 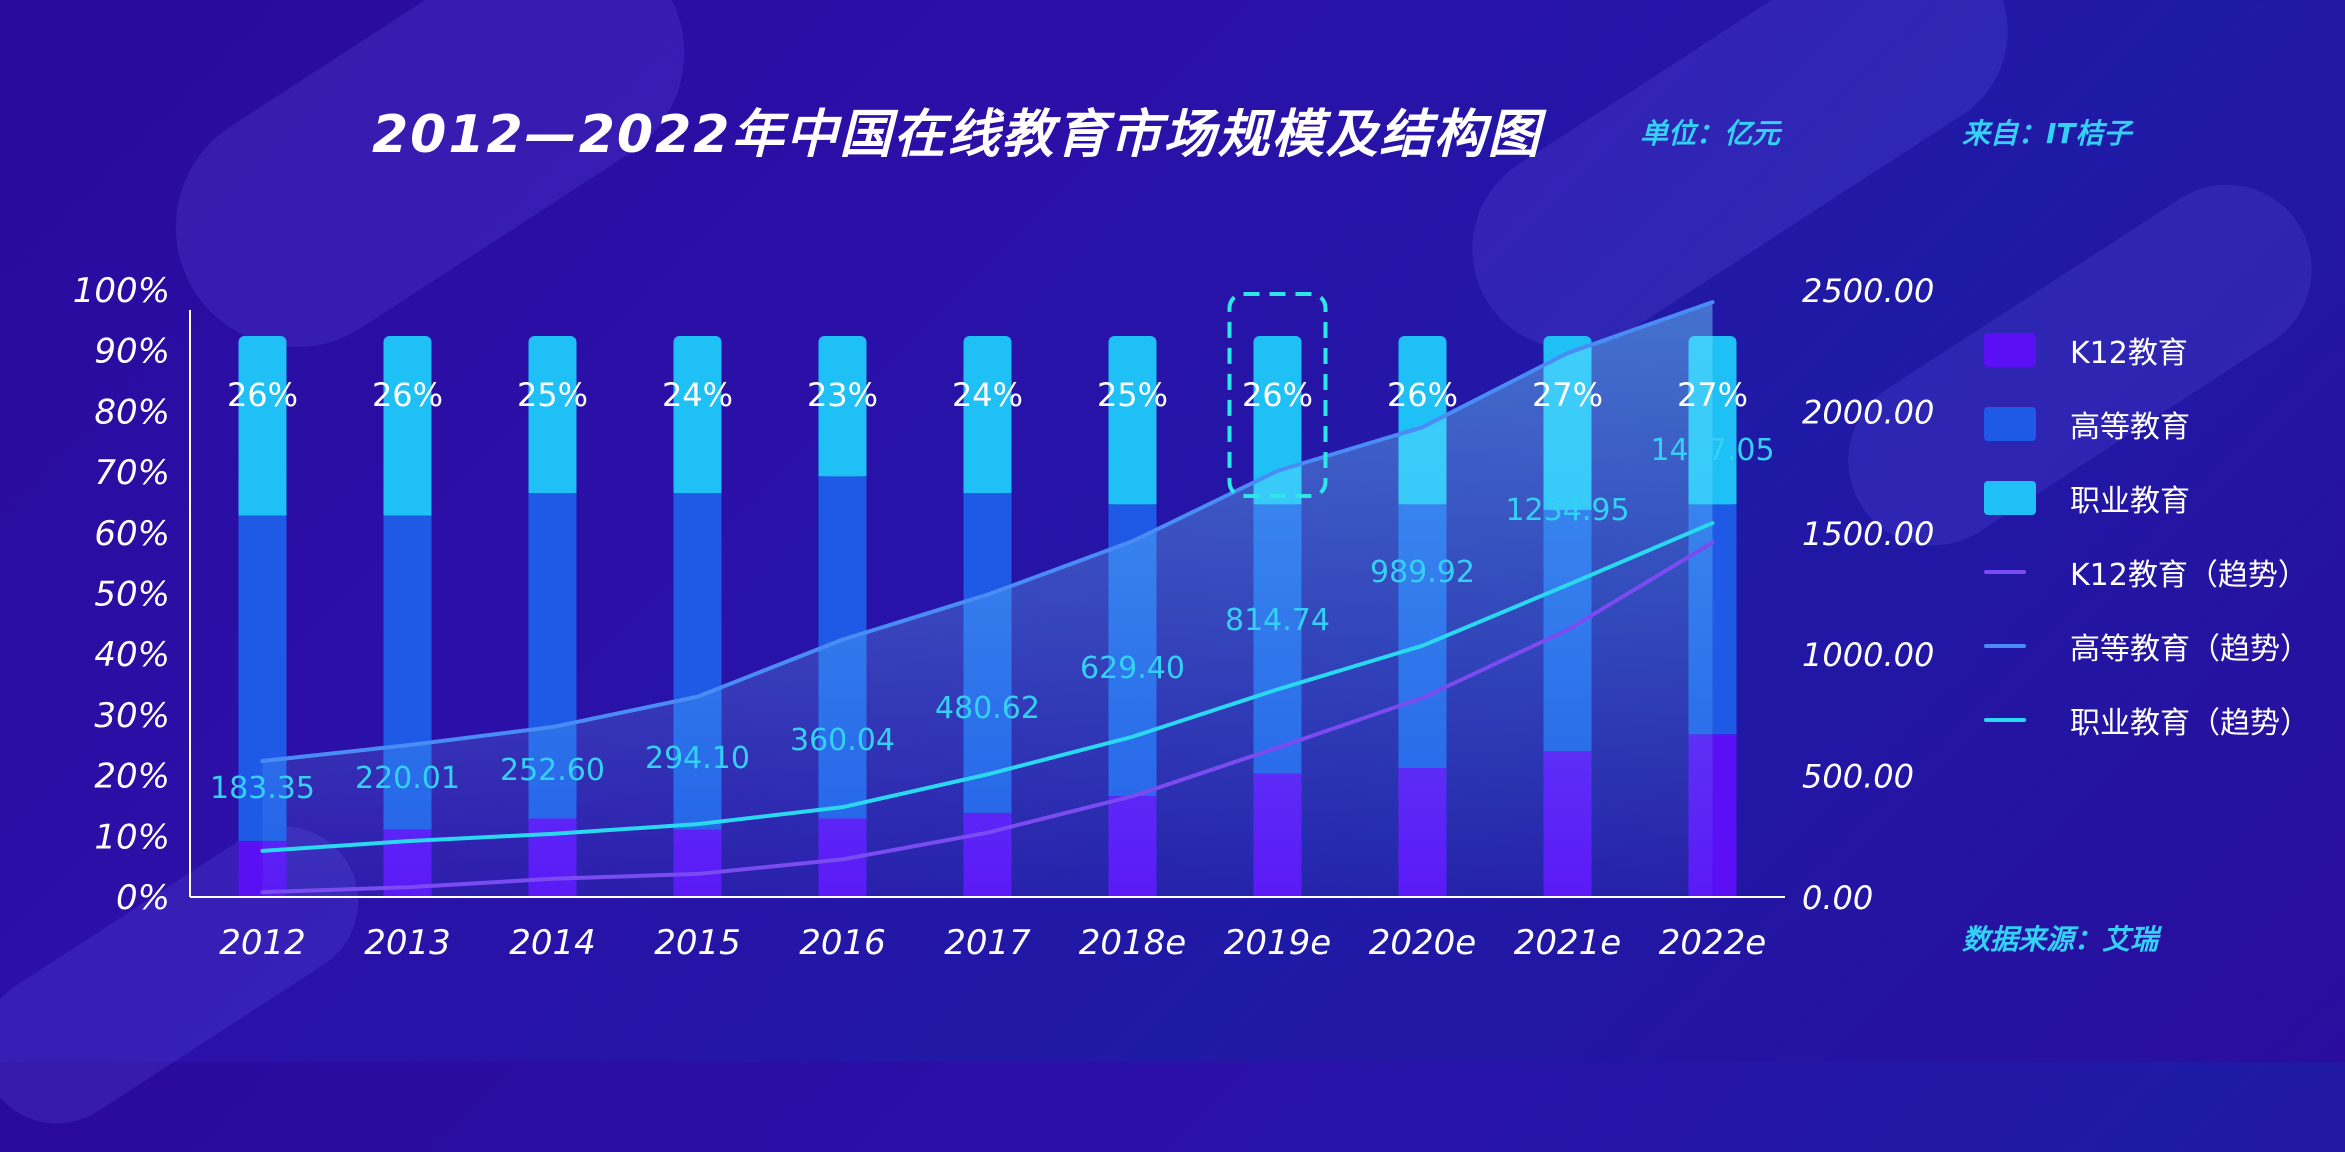 I want to click on total-value-label: 629.40, so click(x=1132, y=668).